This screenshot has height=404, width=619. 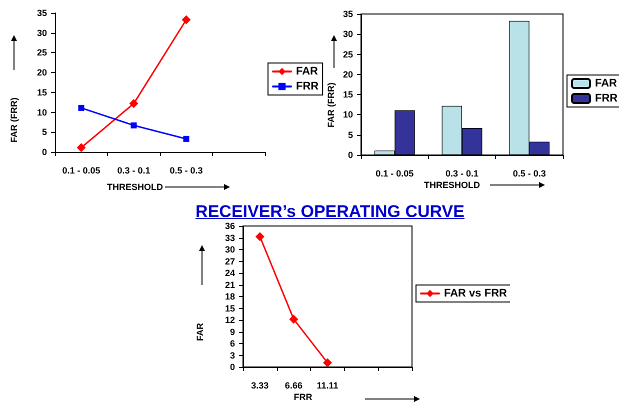 What do you see at coordinates (229, 237) in the screenshot?
I see `y-tick-label: 33` at bounding box center [229, 237].